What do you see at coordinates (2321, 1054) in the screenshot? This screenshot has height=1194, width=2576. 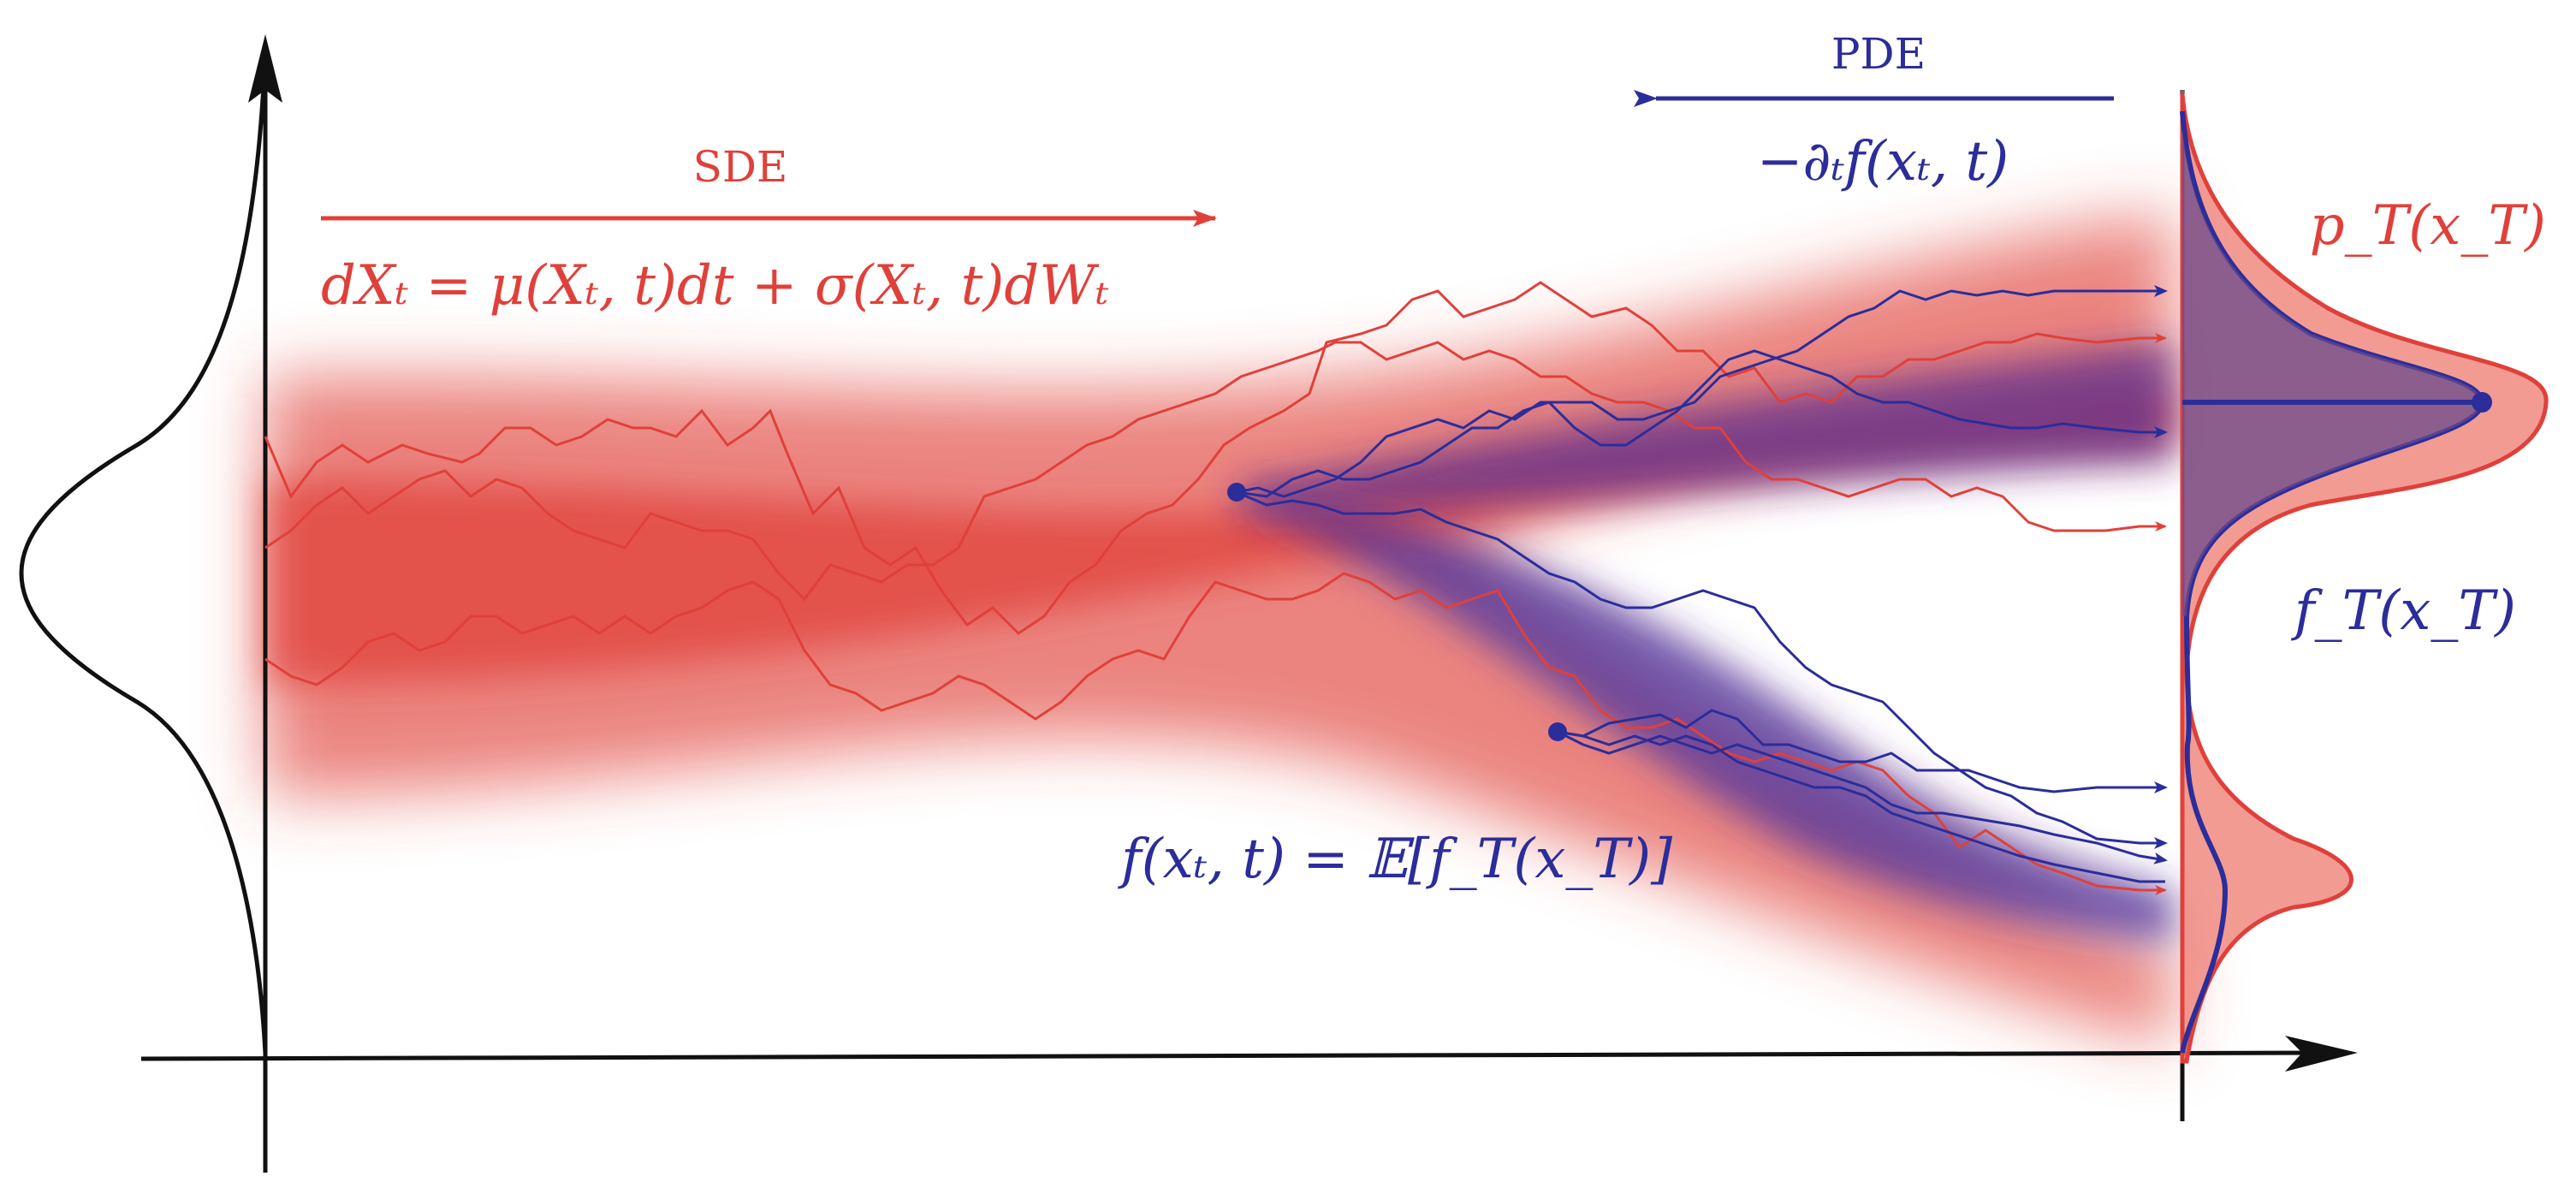 I see `x-axis-arrowhead` at bounding box center [2321, 1054].